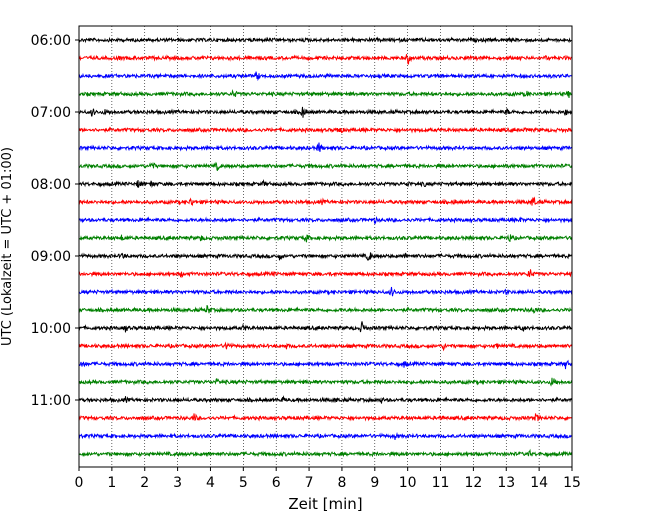 The height and width of the screenshot is (520, 650). I want to click on y-tick-label: 08:00, so click(51, 185).